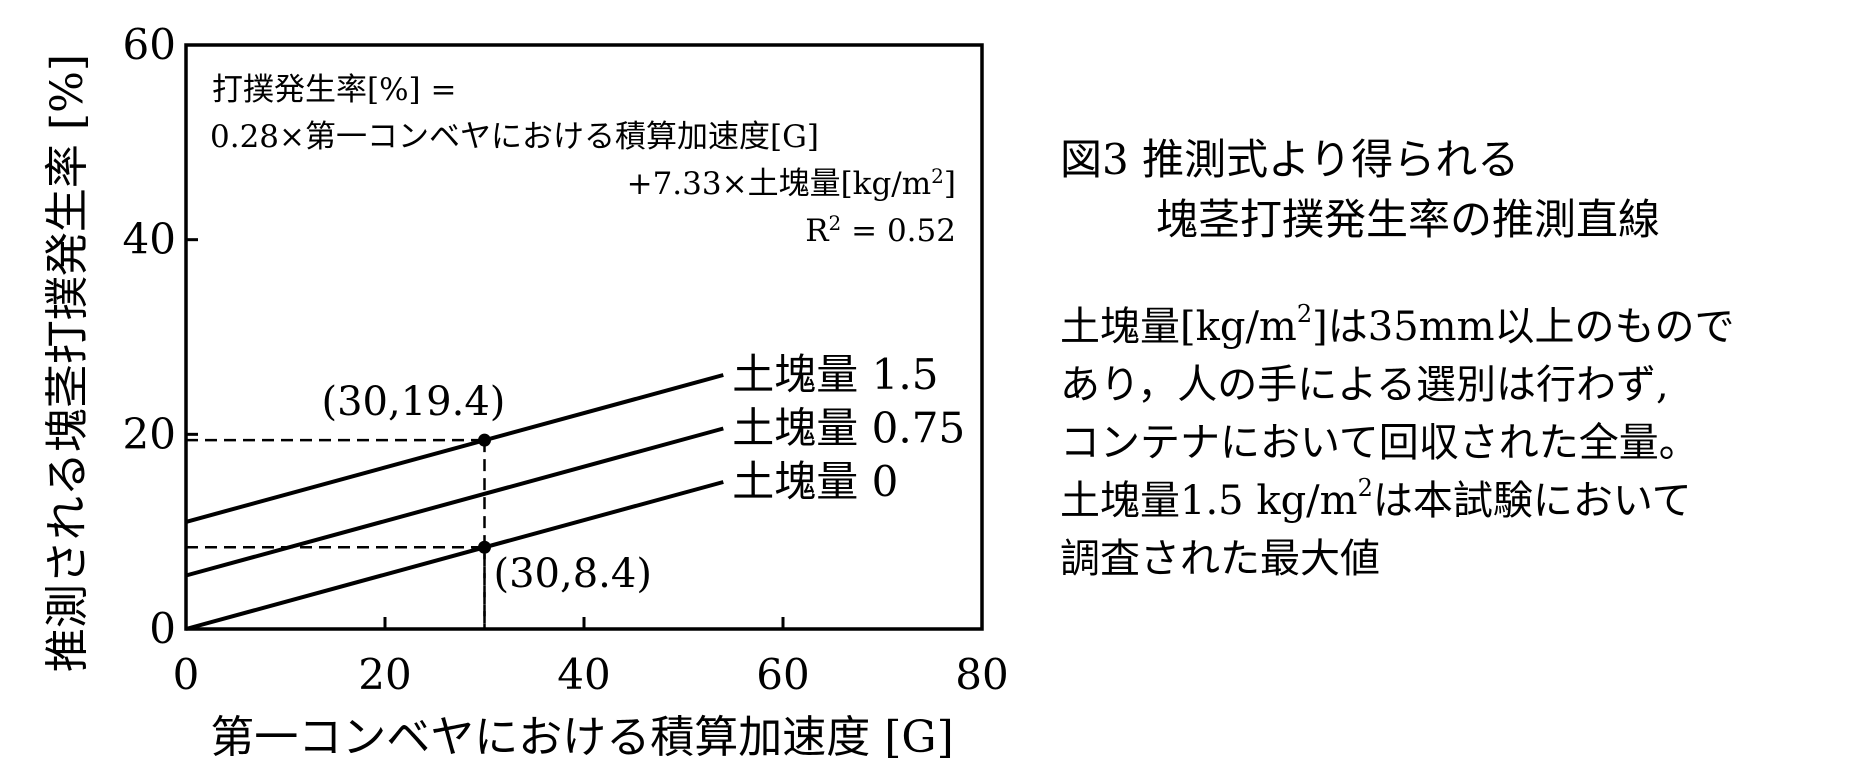 The image size is (1866, 778). Describe the element at coordinates (487, 488) in the screenshot. I see `annotation-points: (30,19.4) (30,8.4)` at that location.